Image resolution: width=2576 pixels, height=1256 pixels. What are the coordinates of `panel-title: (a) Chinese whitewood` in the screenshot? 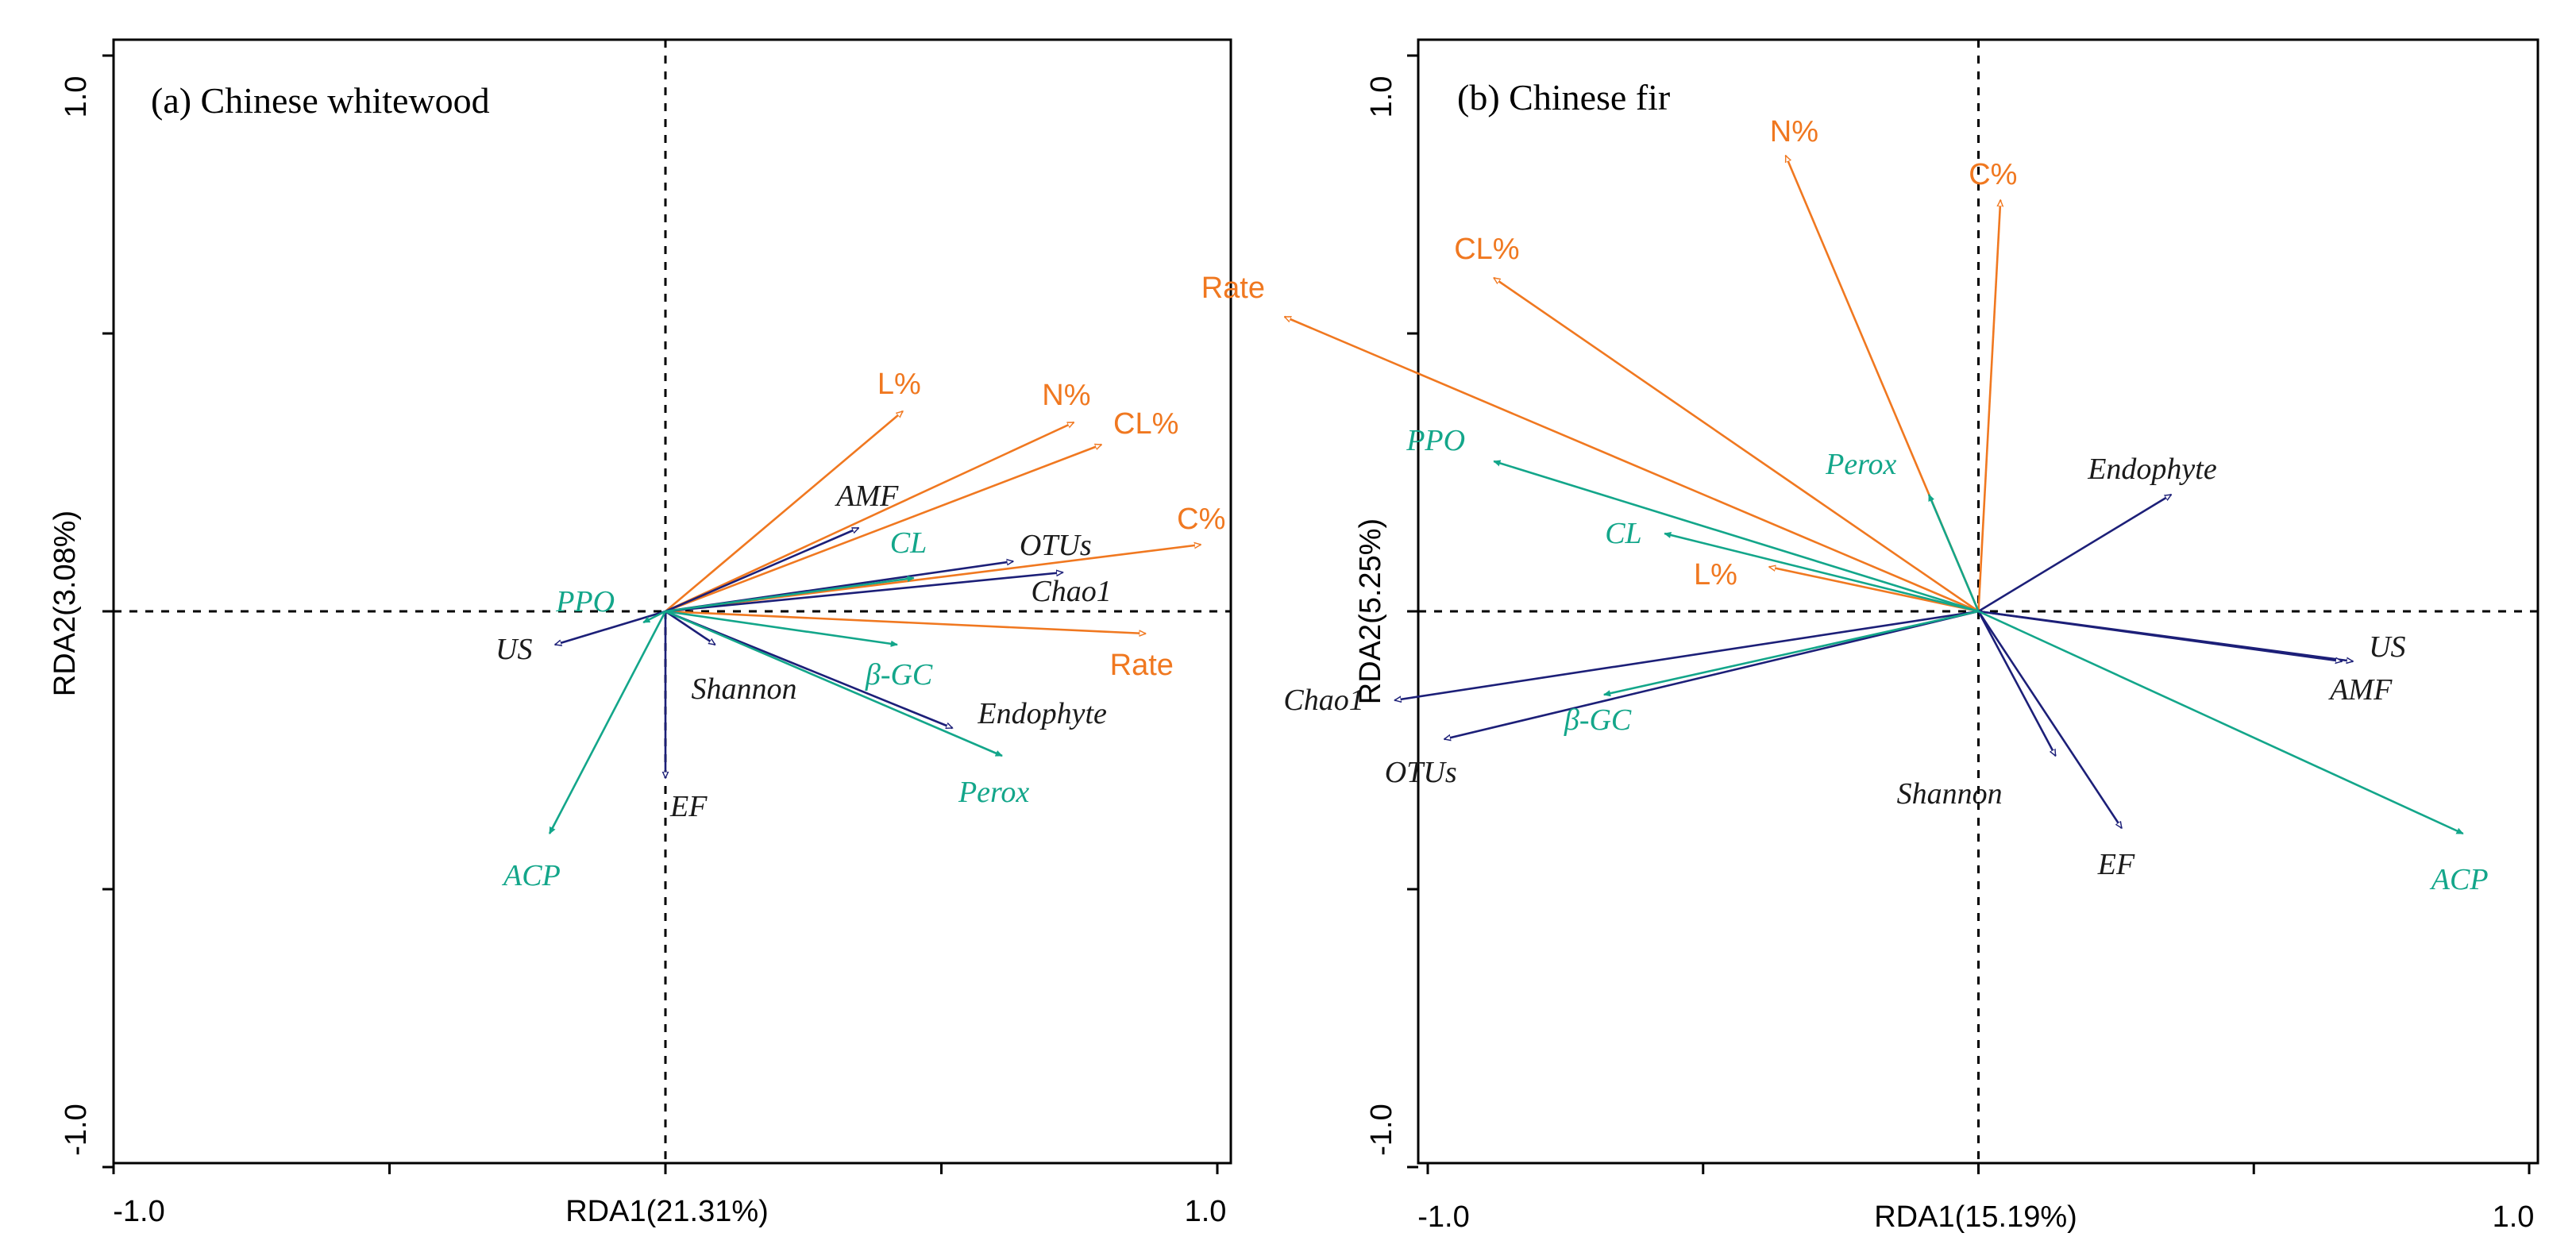 It's located at (320, 101).